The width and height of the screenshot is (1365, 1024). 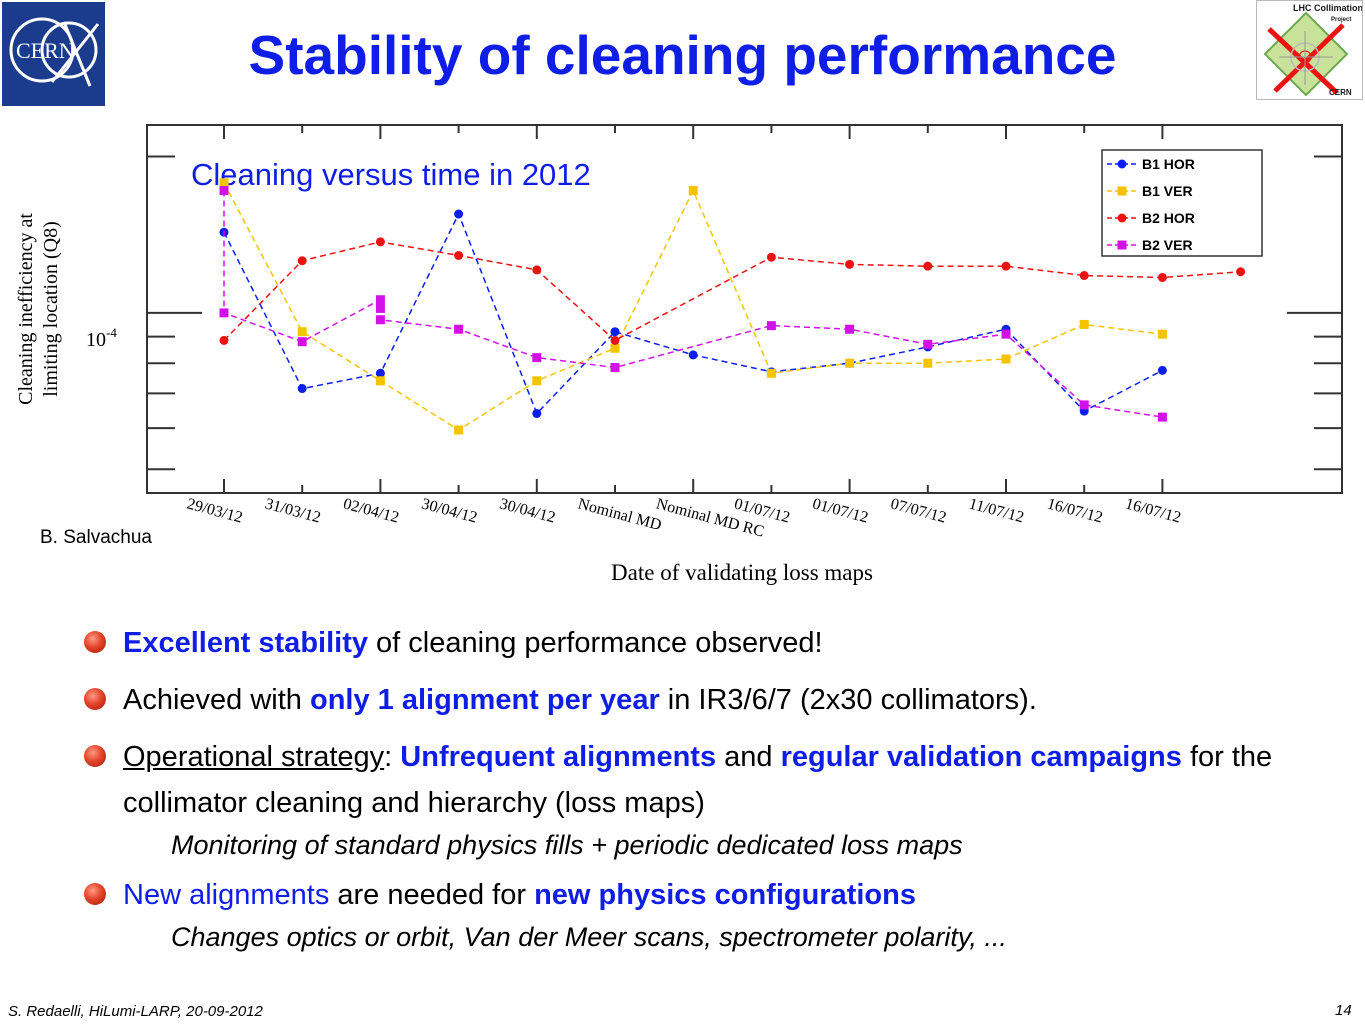 I want to click on legend: B1 HOR B1 VER B2 HOR B2 VER, so click(x=1182, y=203).